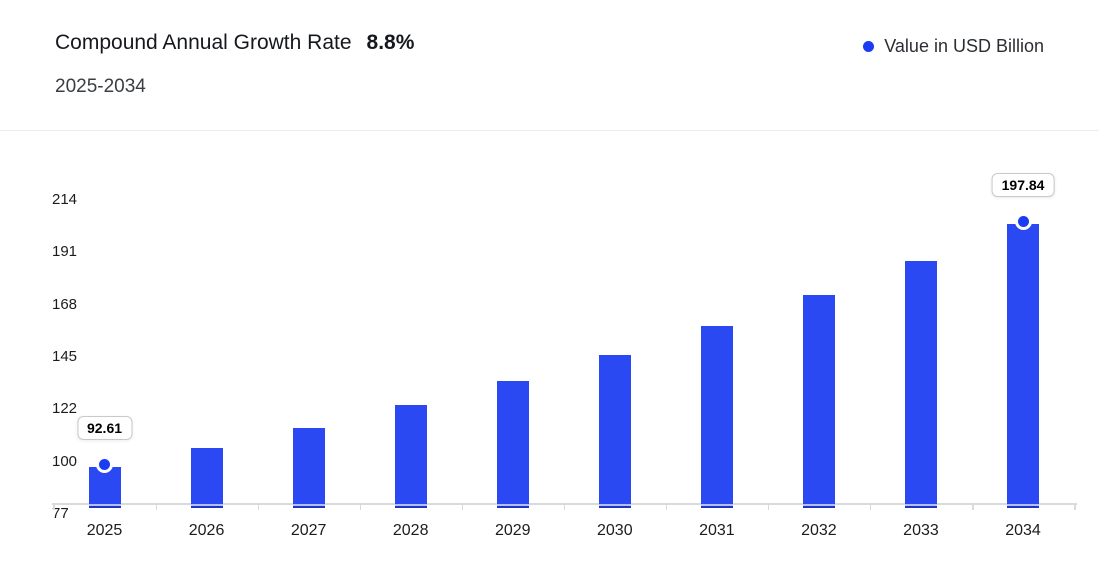 This screenshot has height=575, width=1099. What do you see at coordinates (104, 530) in the screenshot?
I see `x-axis-label-2025: 2025` at bounding box center [104, 530].